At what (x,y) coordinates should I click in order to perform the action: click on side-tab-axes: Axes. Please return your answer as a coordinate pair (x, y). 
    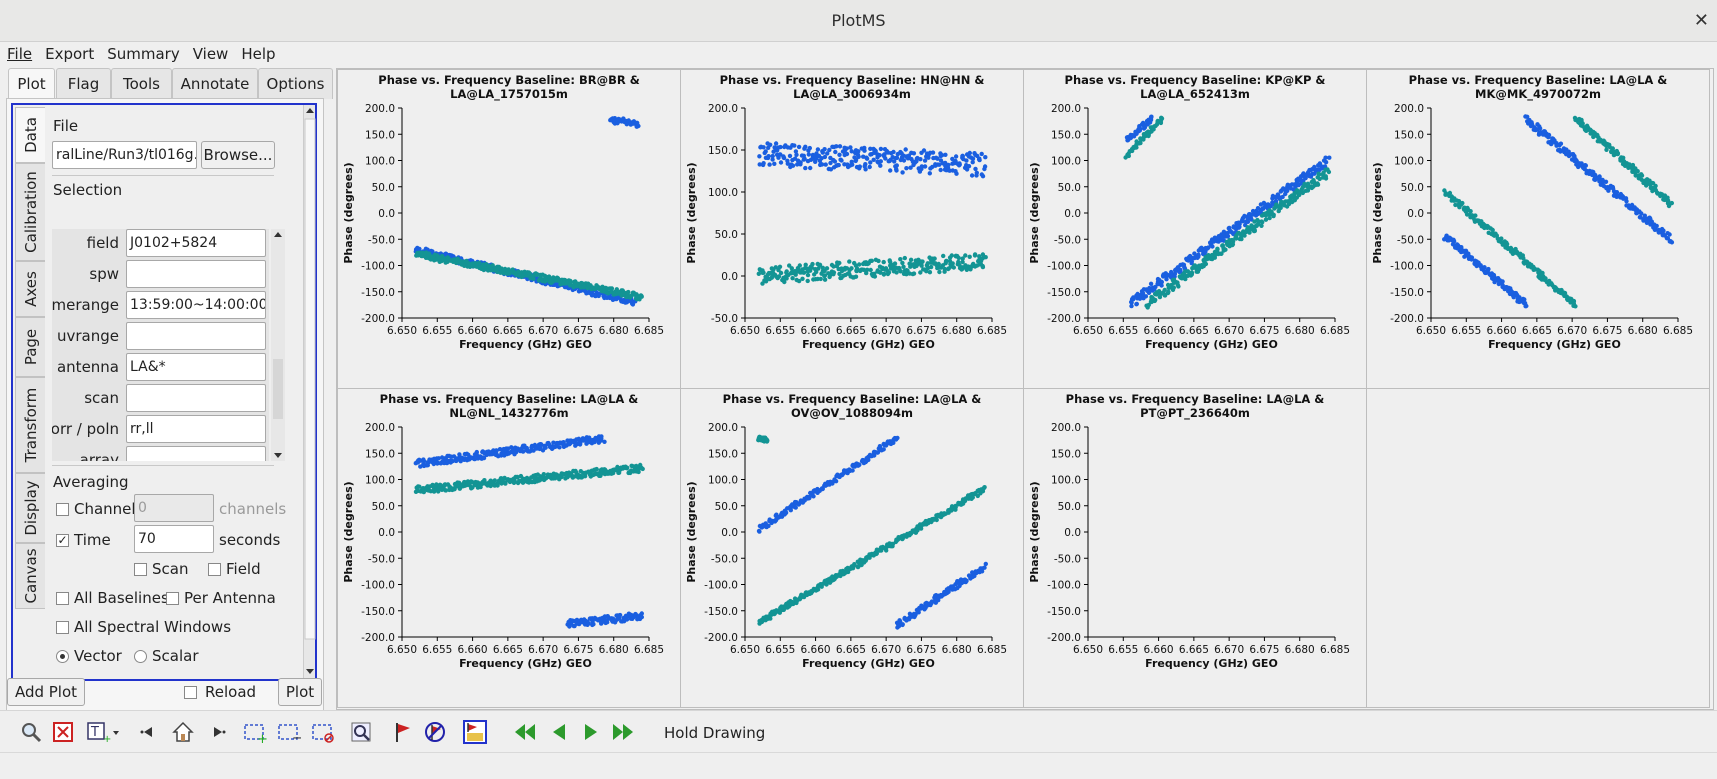
    Looking at the image, I should click on (30, 289).